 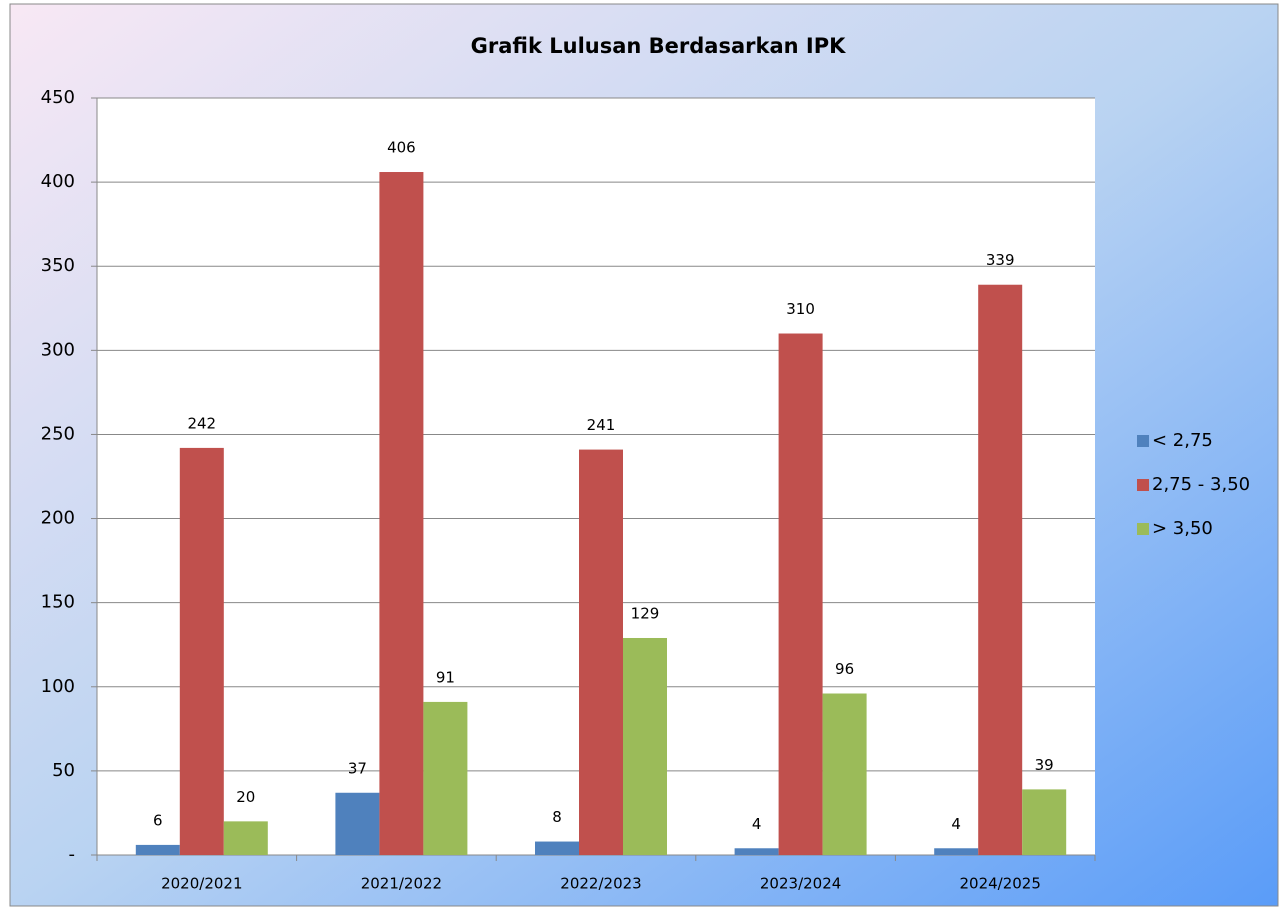 I want to click on value-label: 406, so click(x=401, y=148).